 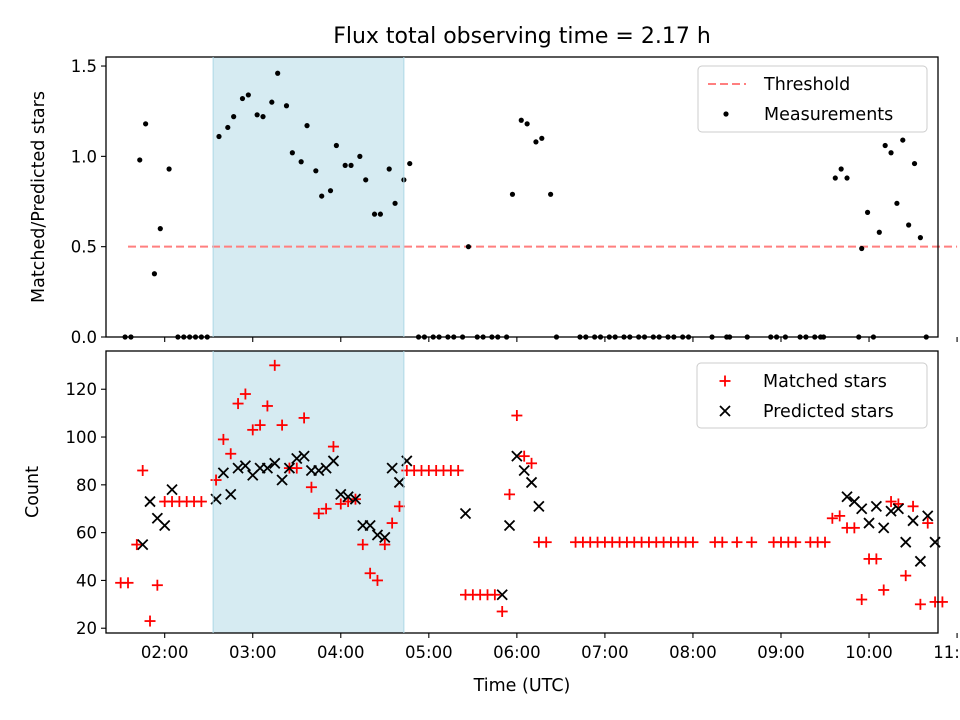 What do you see at coordinates (82, 437) in the screenshot?
I see `y-tick-label: 100` at bounding box center [82, 437].